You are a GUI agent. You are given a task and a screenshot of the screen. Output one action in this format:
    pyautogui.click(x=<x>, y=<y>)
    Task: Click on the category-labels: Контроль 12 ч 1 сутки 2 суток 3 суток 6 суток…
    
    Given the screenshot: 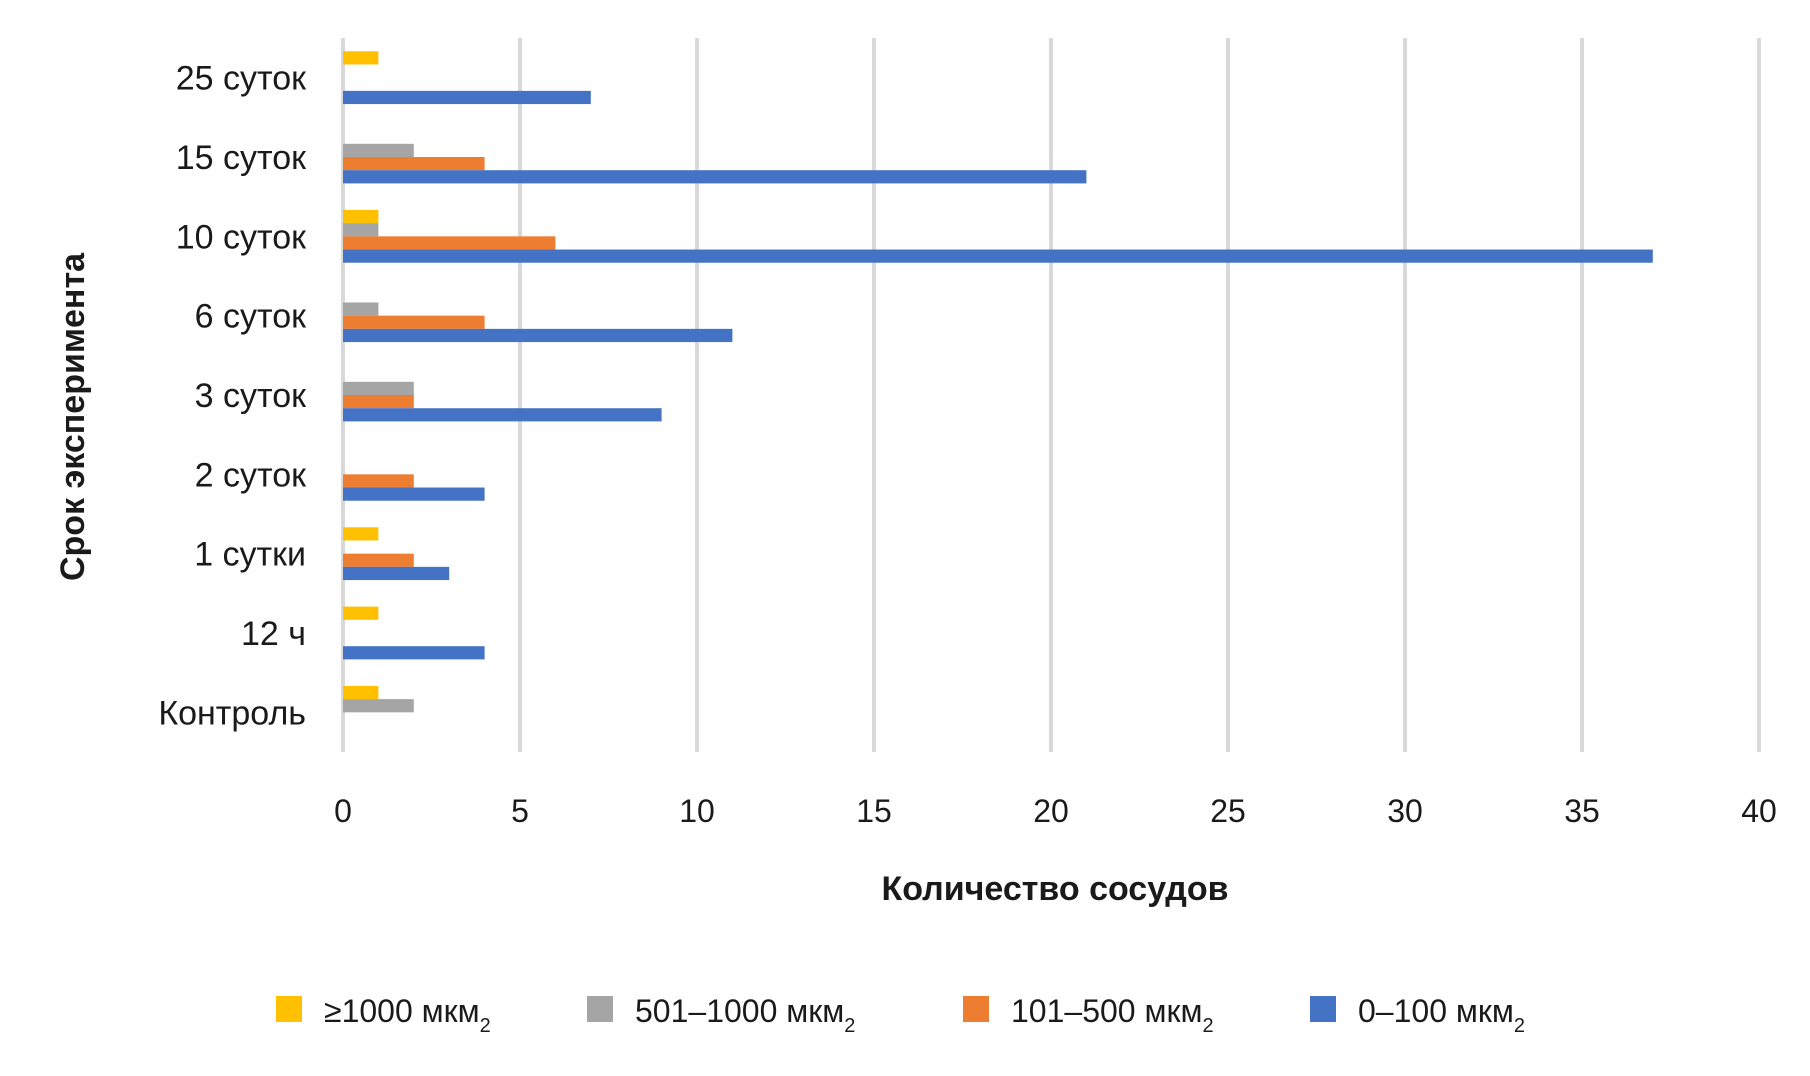 What is the action you would take?
    pyautogui.click(x=232, y=396)
    